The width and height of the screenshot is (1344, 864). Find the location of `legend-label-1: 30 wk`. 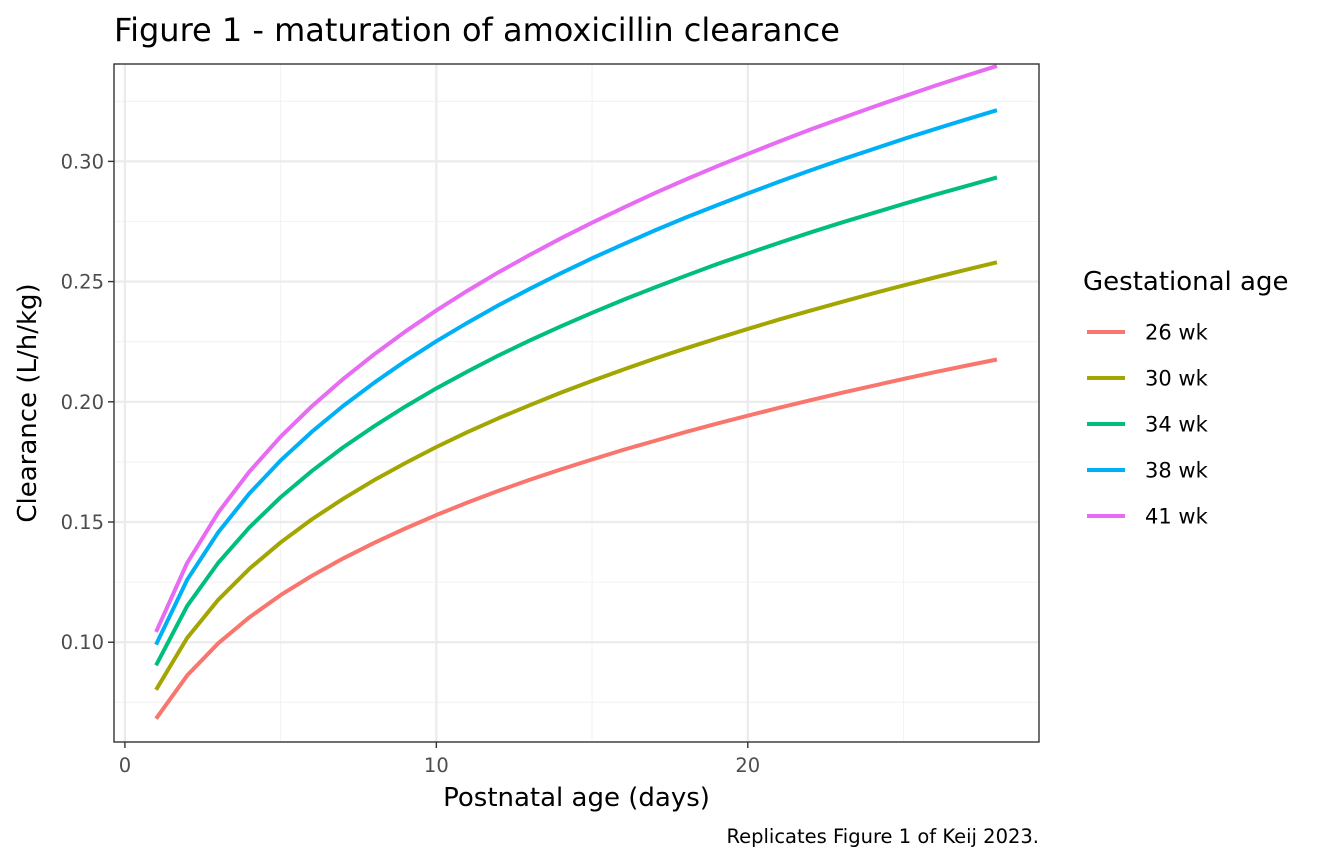

legend-label-1: 30 wk is located at coordinates (1177, 379).